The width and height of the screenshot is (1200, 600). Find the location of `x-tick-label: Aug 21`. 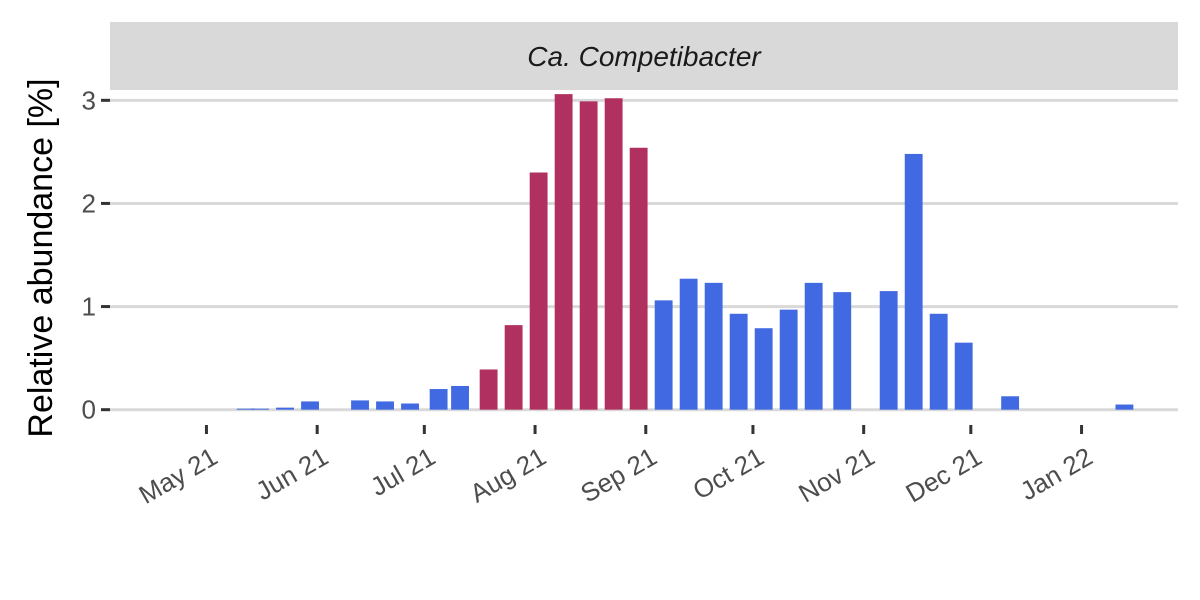

x-tick-label: Aug 21 is located at coordinates (508, 474).